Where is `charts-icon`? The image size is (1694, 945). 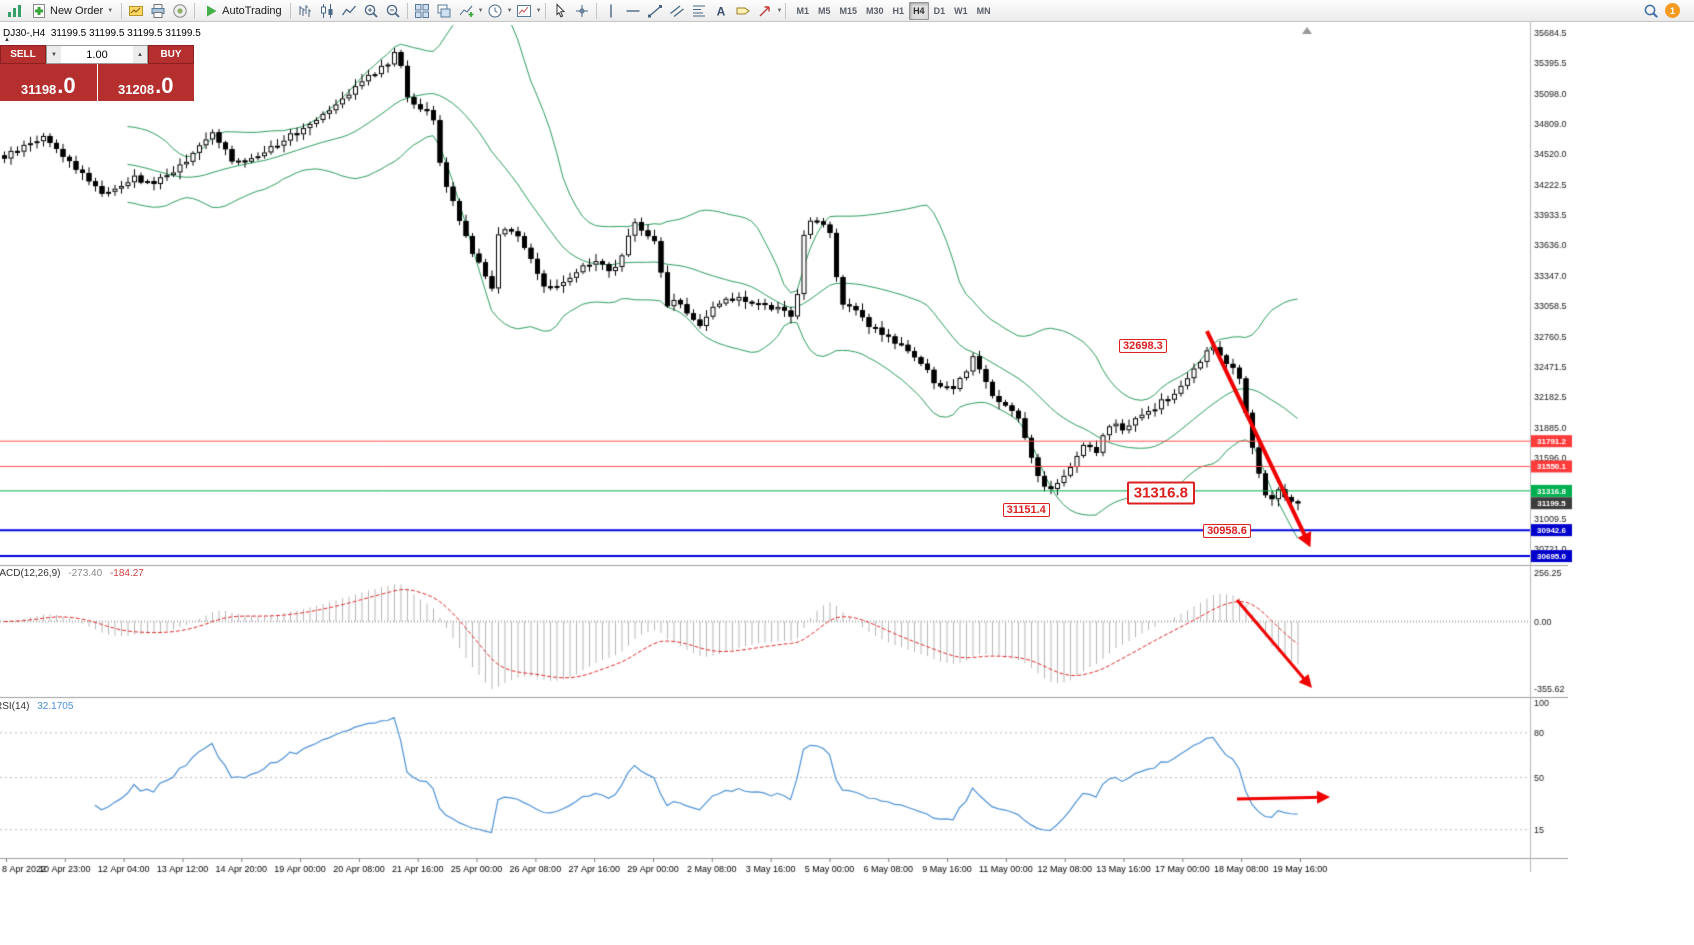
charts-icon is located at coordinates (136, 11).